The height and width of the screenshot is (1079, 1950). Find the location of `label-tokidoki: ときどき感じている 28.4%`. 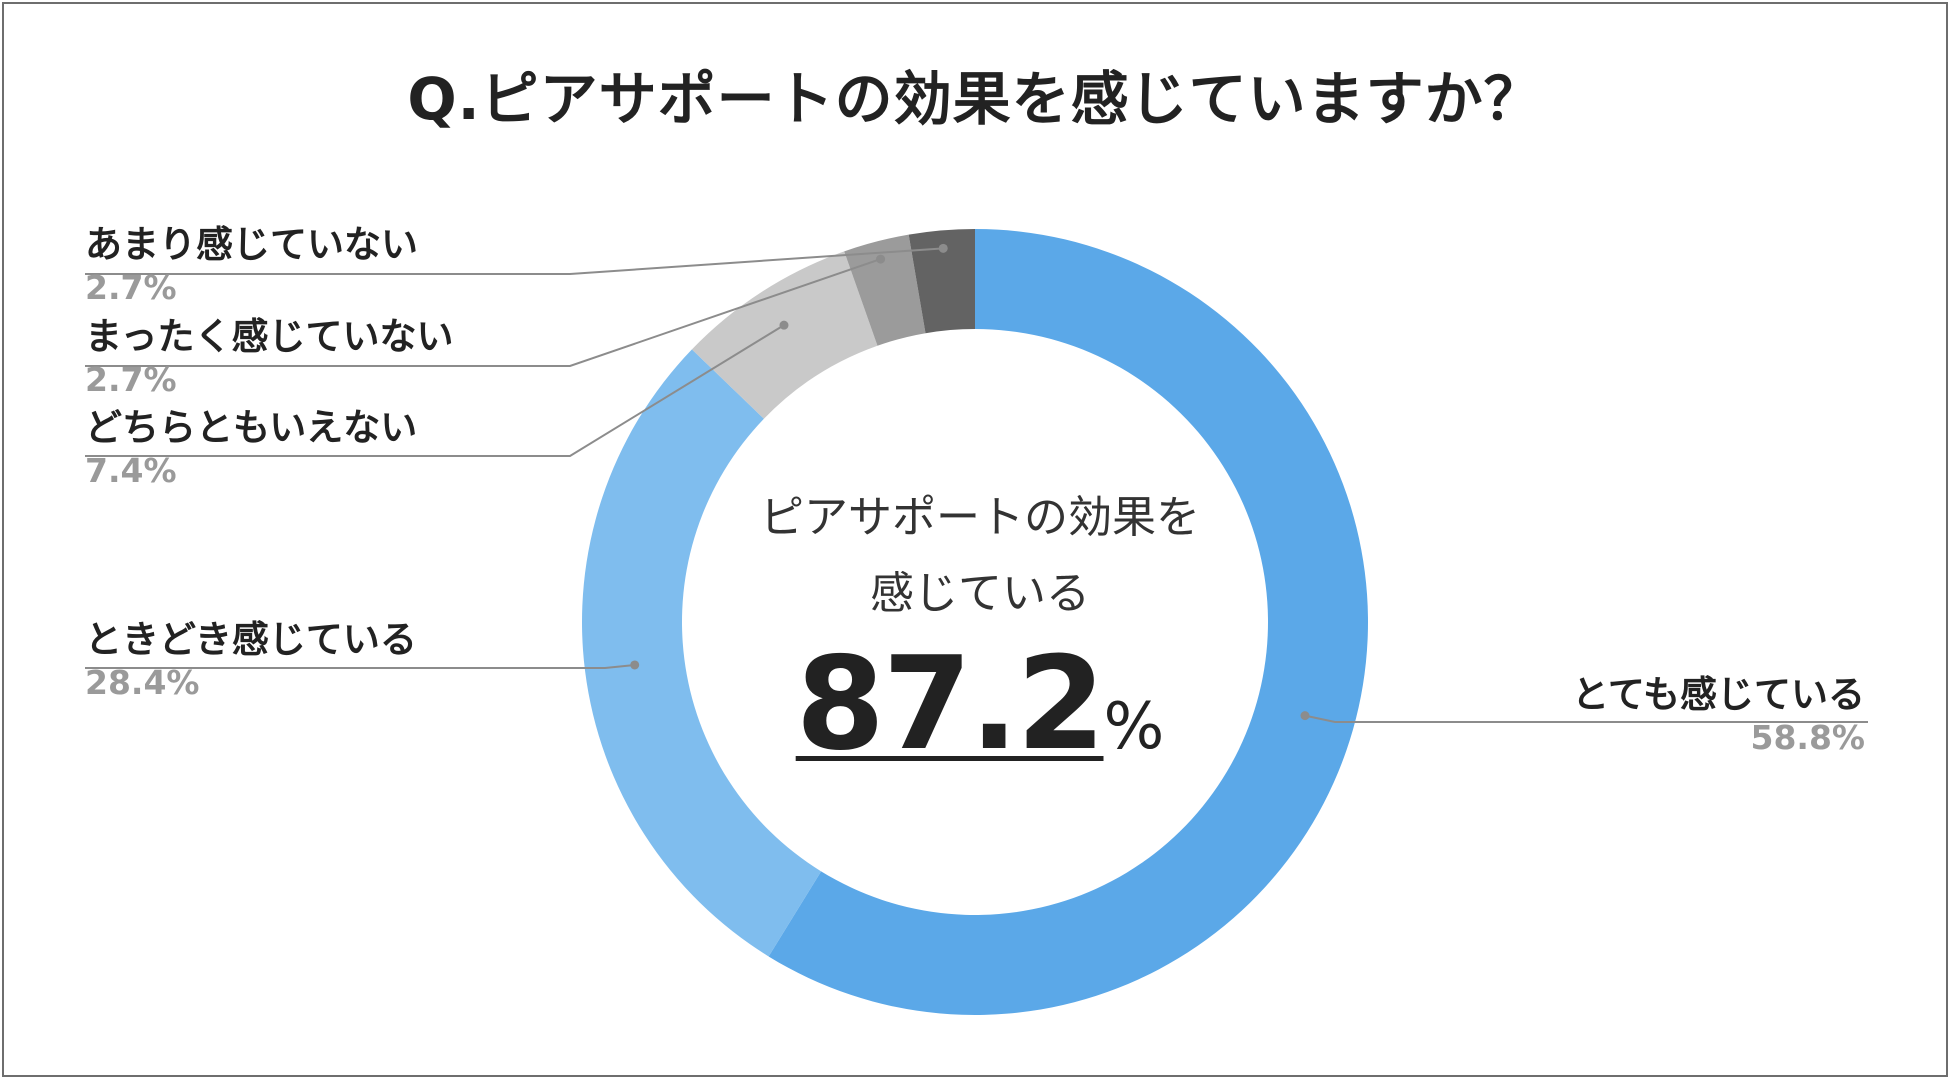

label-tokidoki: ときどき感じている 28.4% is located at coordinates (251, 660).